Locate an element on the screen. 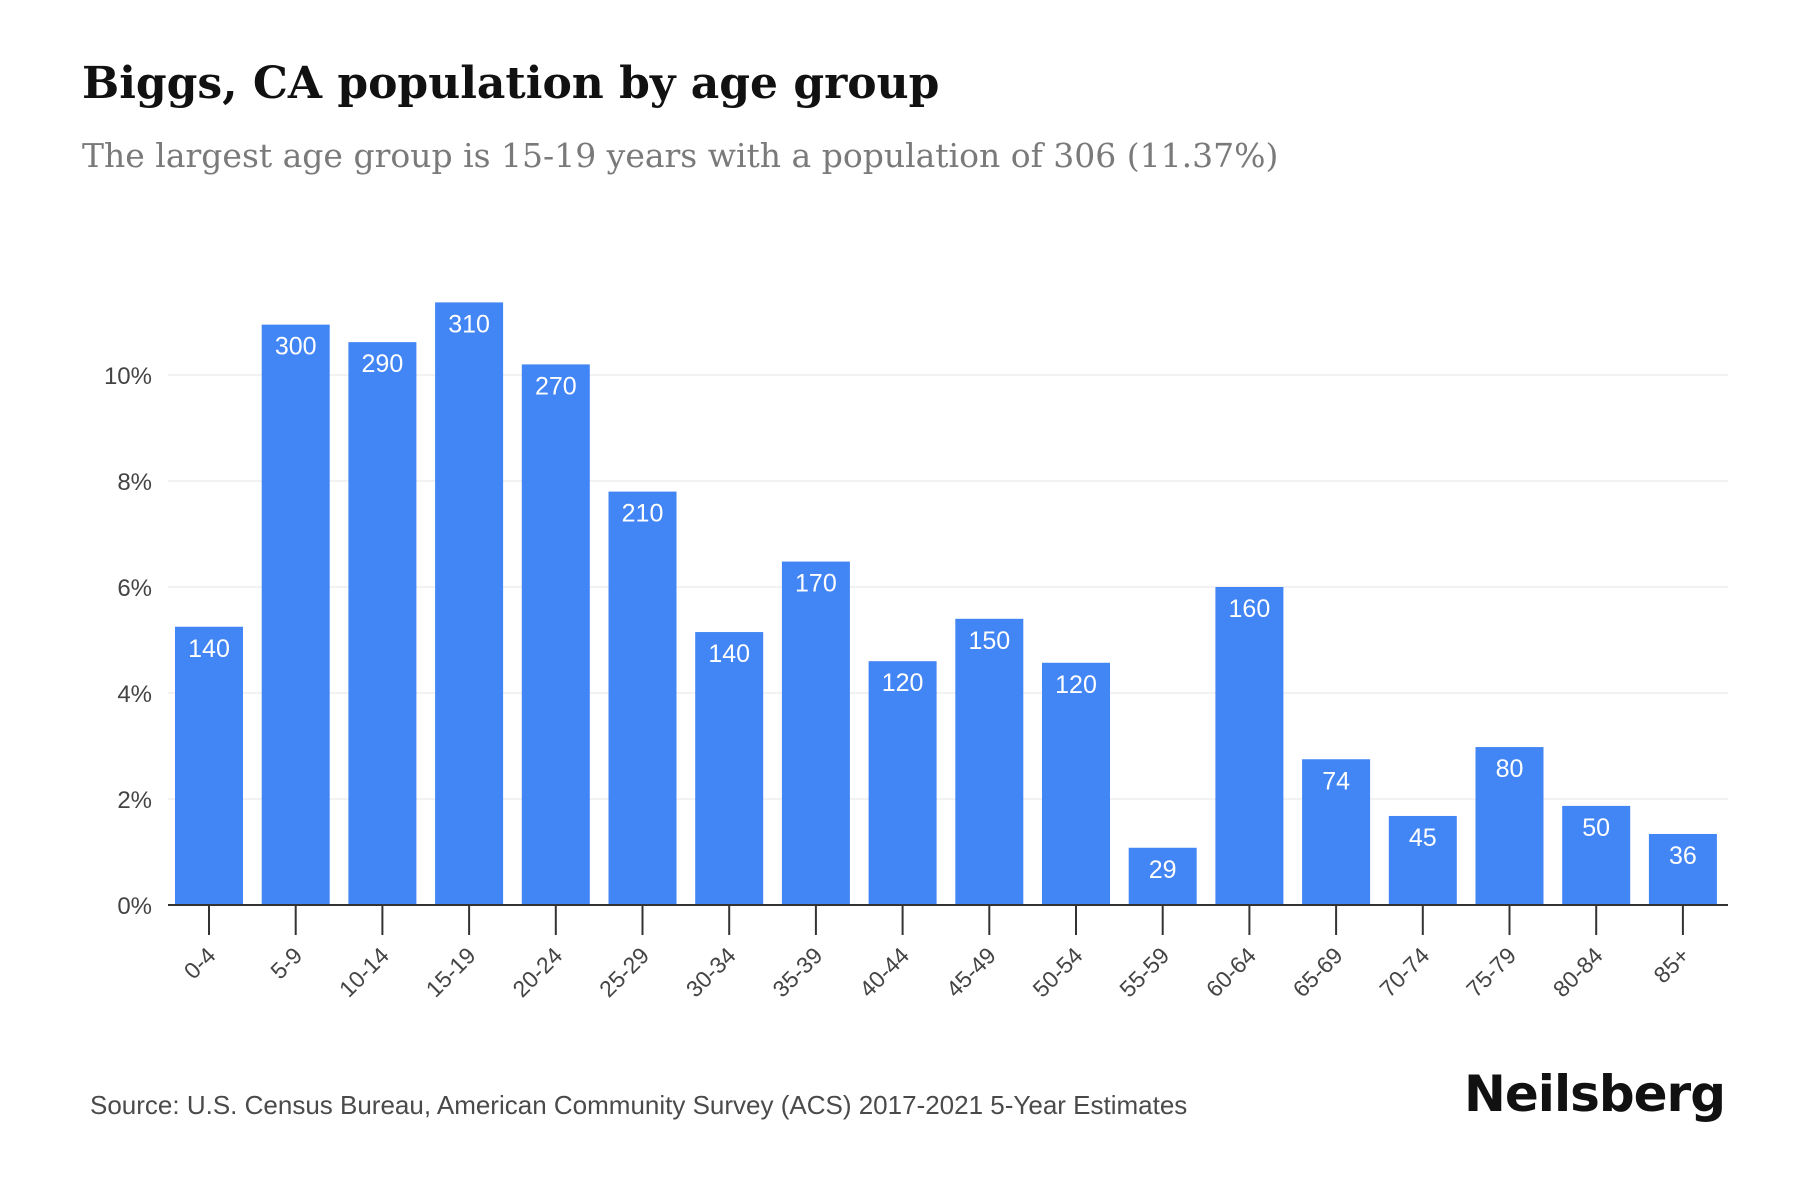  bar-value-label: 45 is located at coordinates (1423, 838).